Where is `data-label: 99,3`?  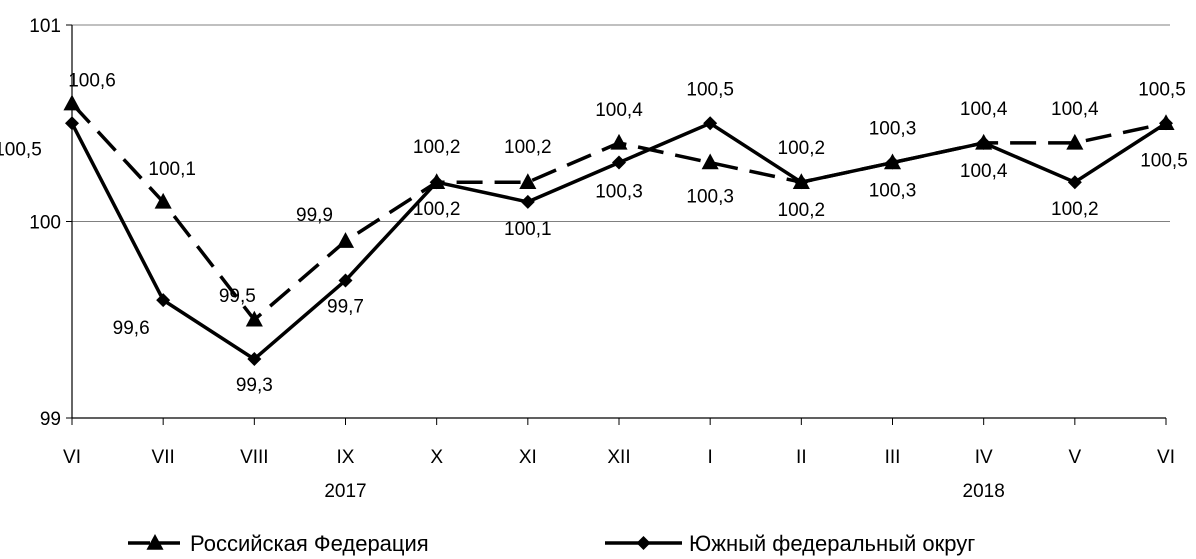
data-label: 99,3 is located at coordinates (254, 385).